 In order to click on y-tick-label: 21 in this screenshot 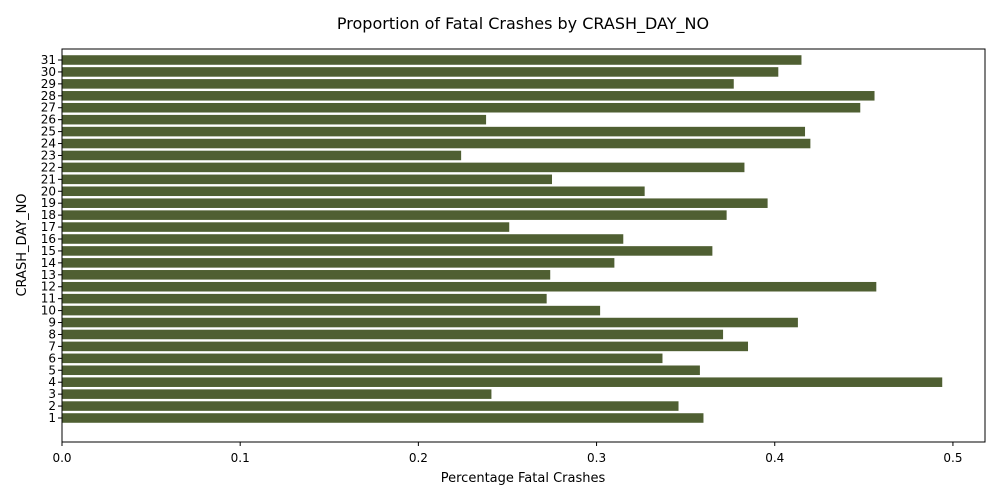, I will do `click(48, 179)`.